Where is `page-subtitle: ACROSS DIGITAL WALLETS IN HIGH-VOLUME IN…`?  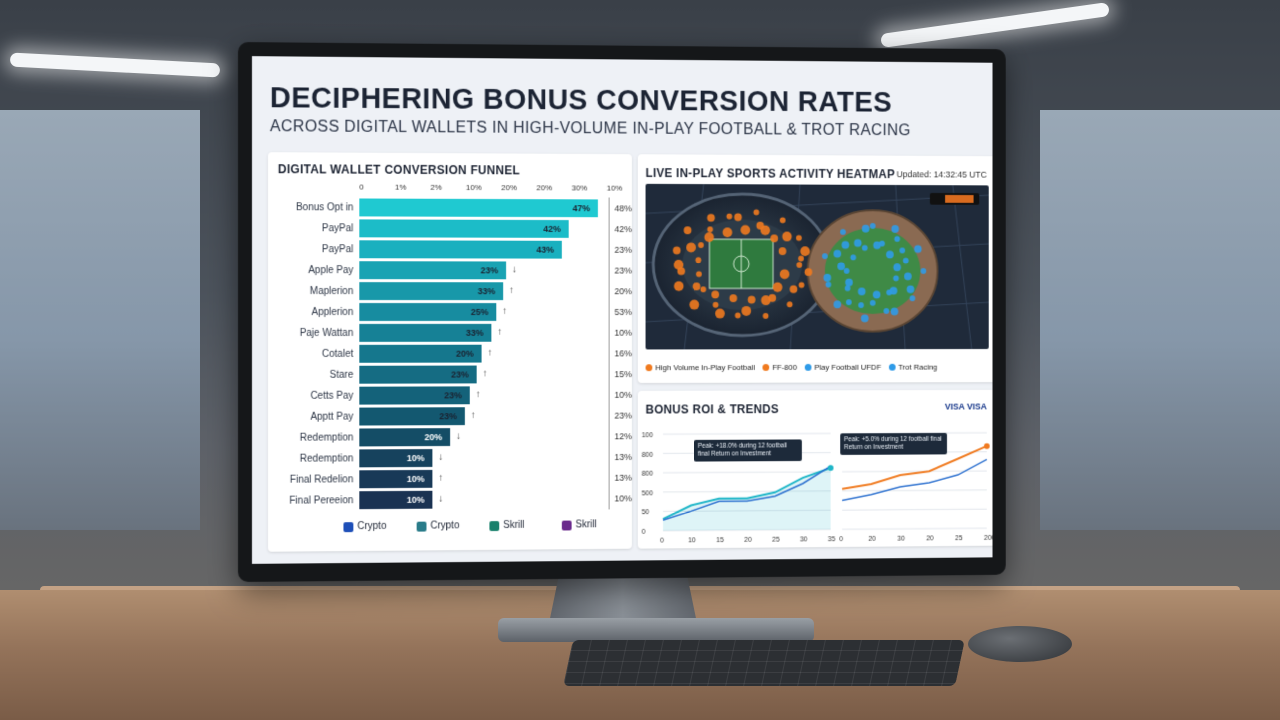
page-subtitle: ACROSS DIGITAL WALLETS IN HIGH-VOLUME IN… is located at coordinates (590, 129).